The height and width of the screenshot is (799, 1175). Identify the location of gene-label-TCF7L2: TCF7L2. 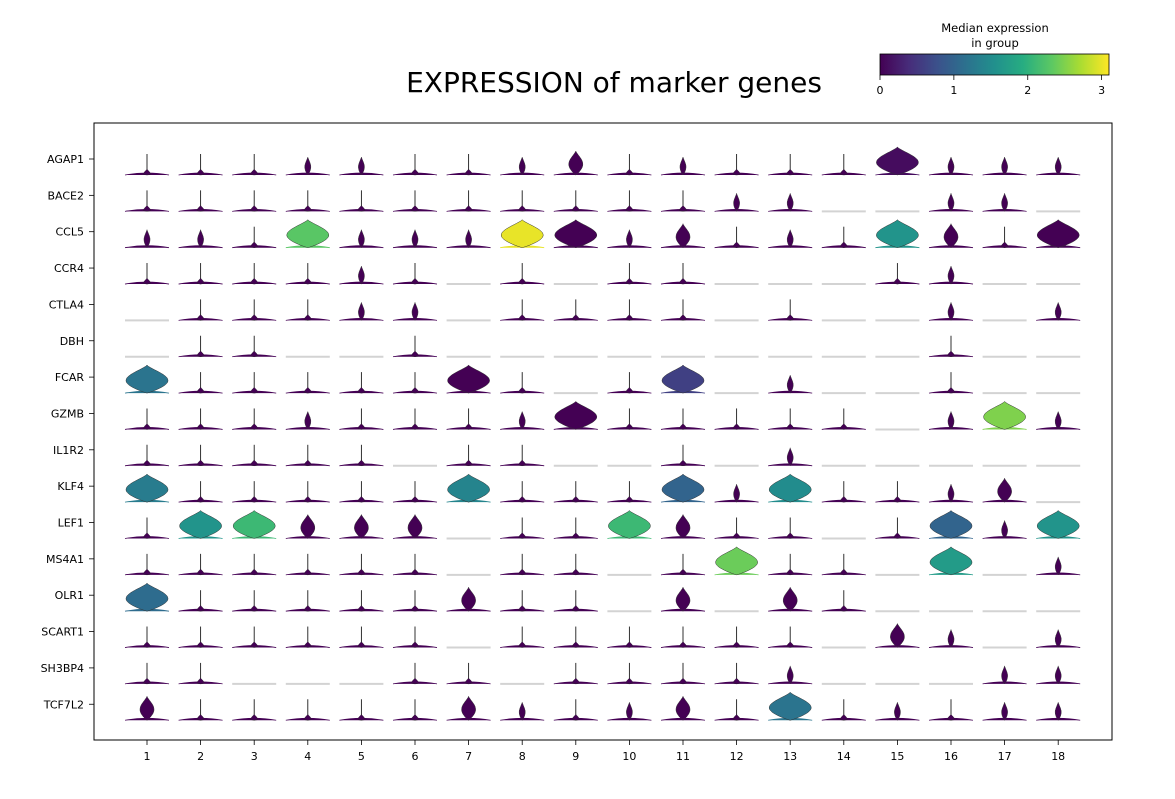
(63, 704).